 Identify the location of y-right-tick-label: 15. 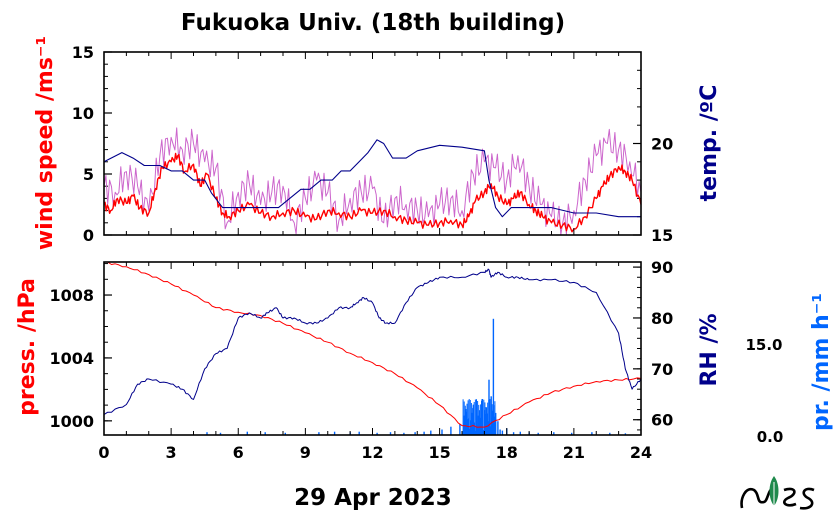
(662, 235).